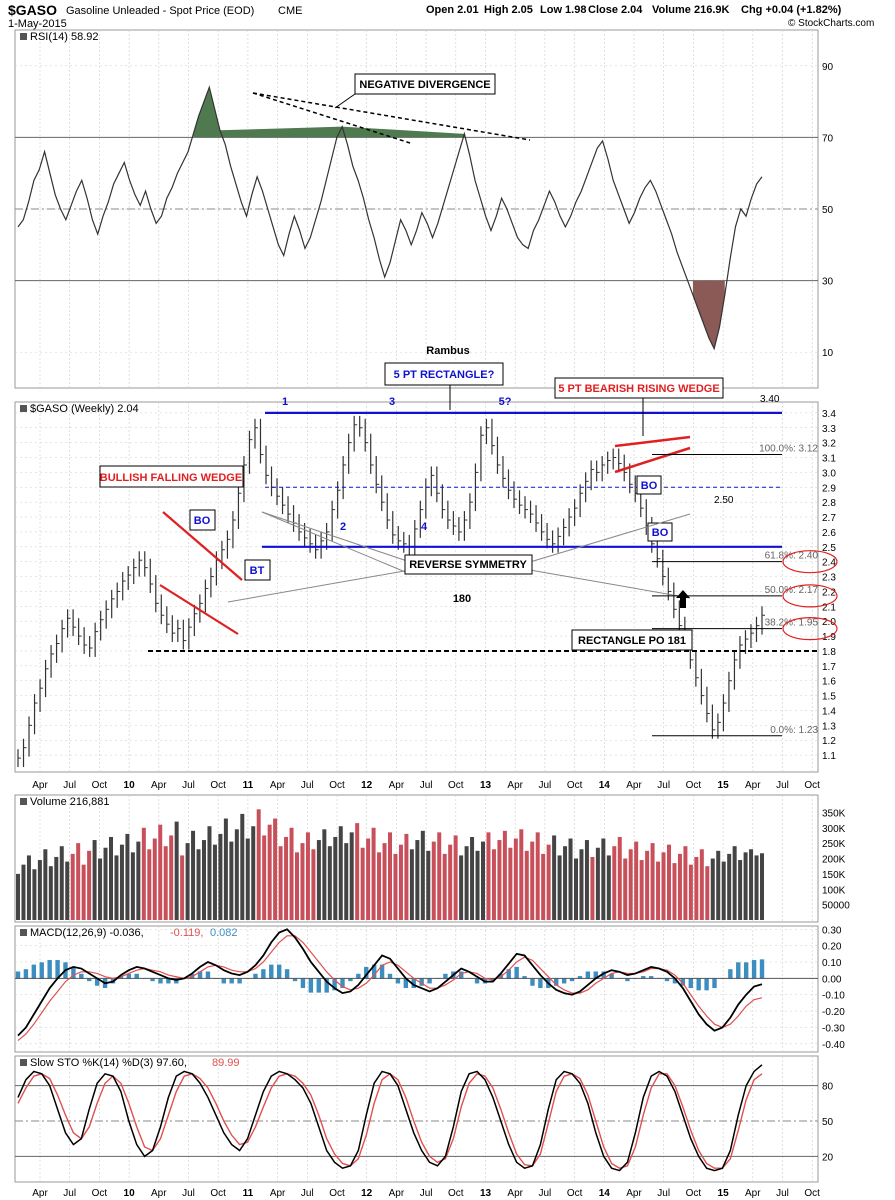 Image resolution: width=895 pixels, height=1200 pixels. I want to click on rsi-panel-label: RSI(14) 58.92, so click(64, 37).